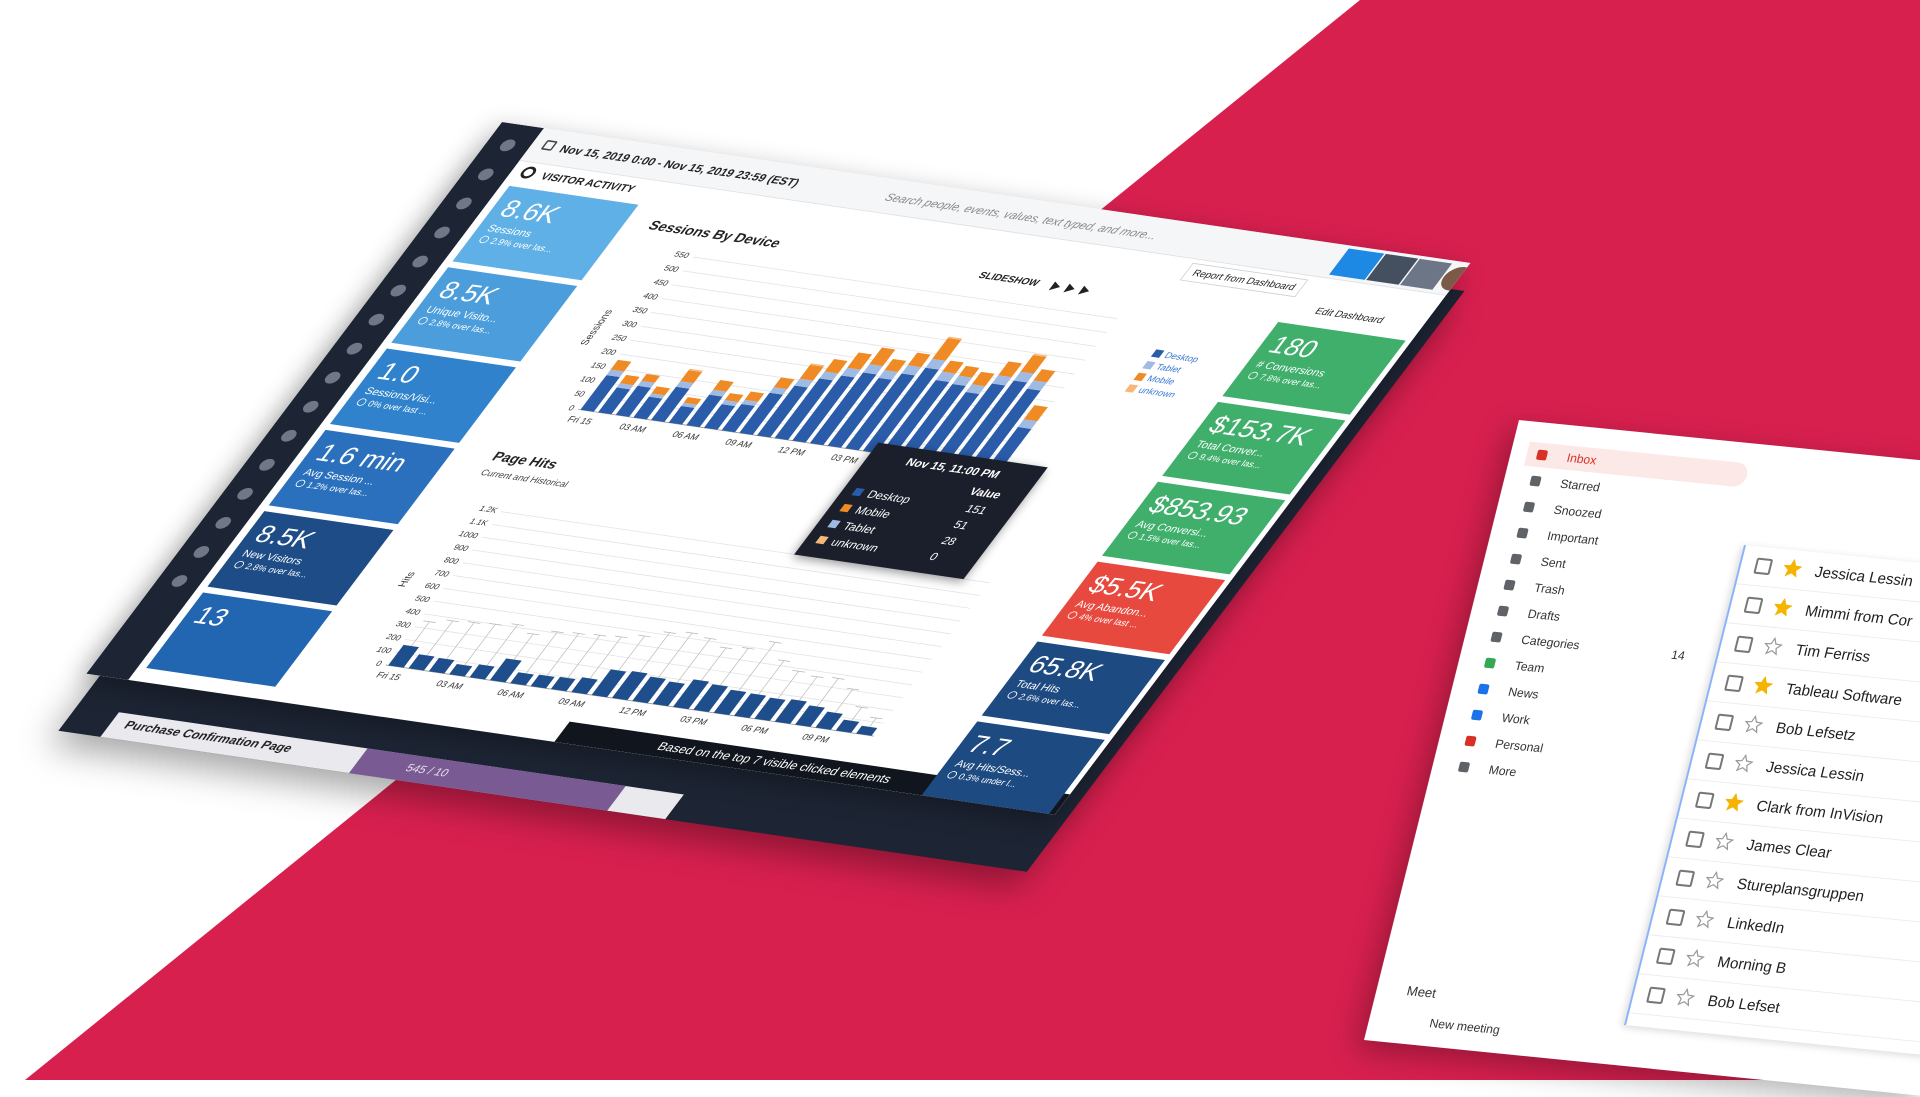 The image size is (1920, 1097). What do you see at coordinates (1820, 813) in the screenshot?
I see `sender: Clark from InVision` at bounding box center [1820, 813].